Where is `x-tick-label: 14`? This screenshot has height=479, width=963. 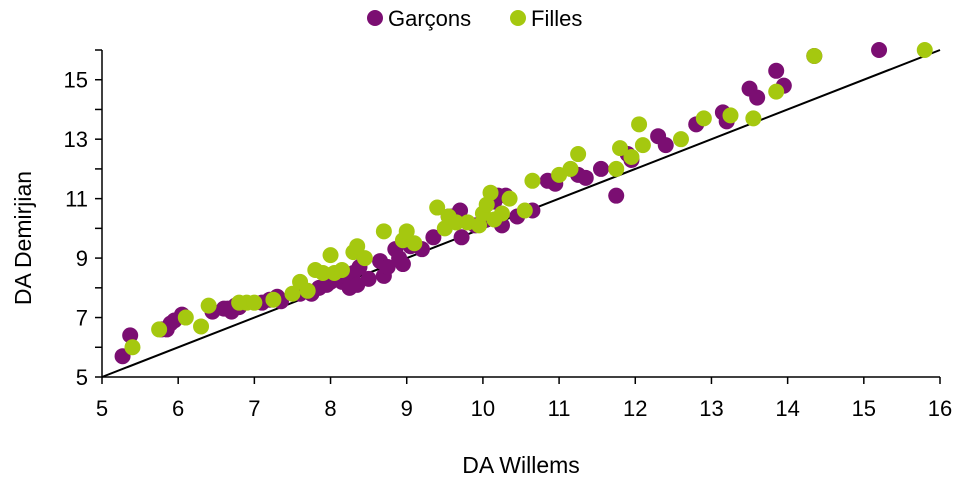 x-tick-label: 14 is located at coordinates (787, 408).